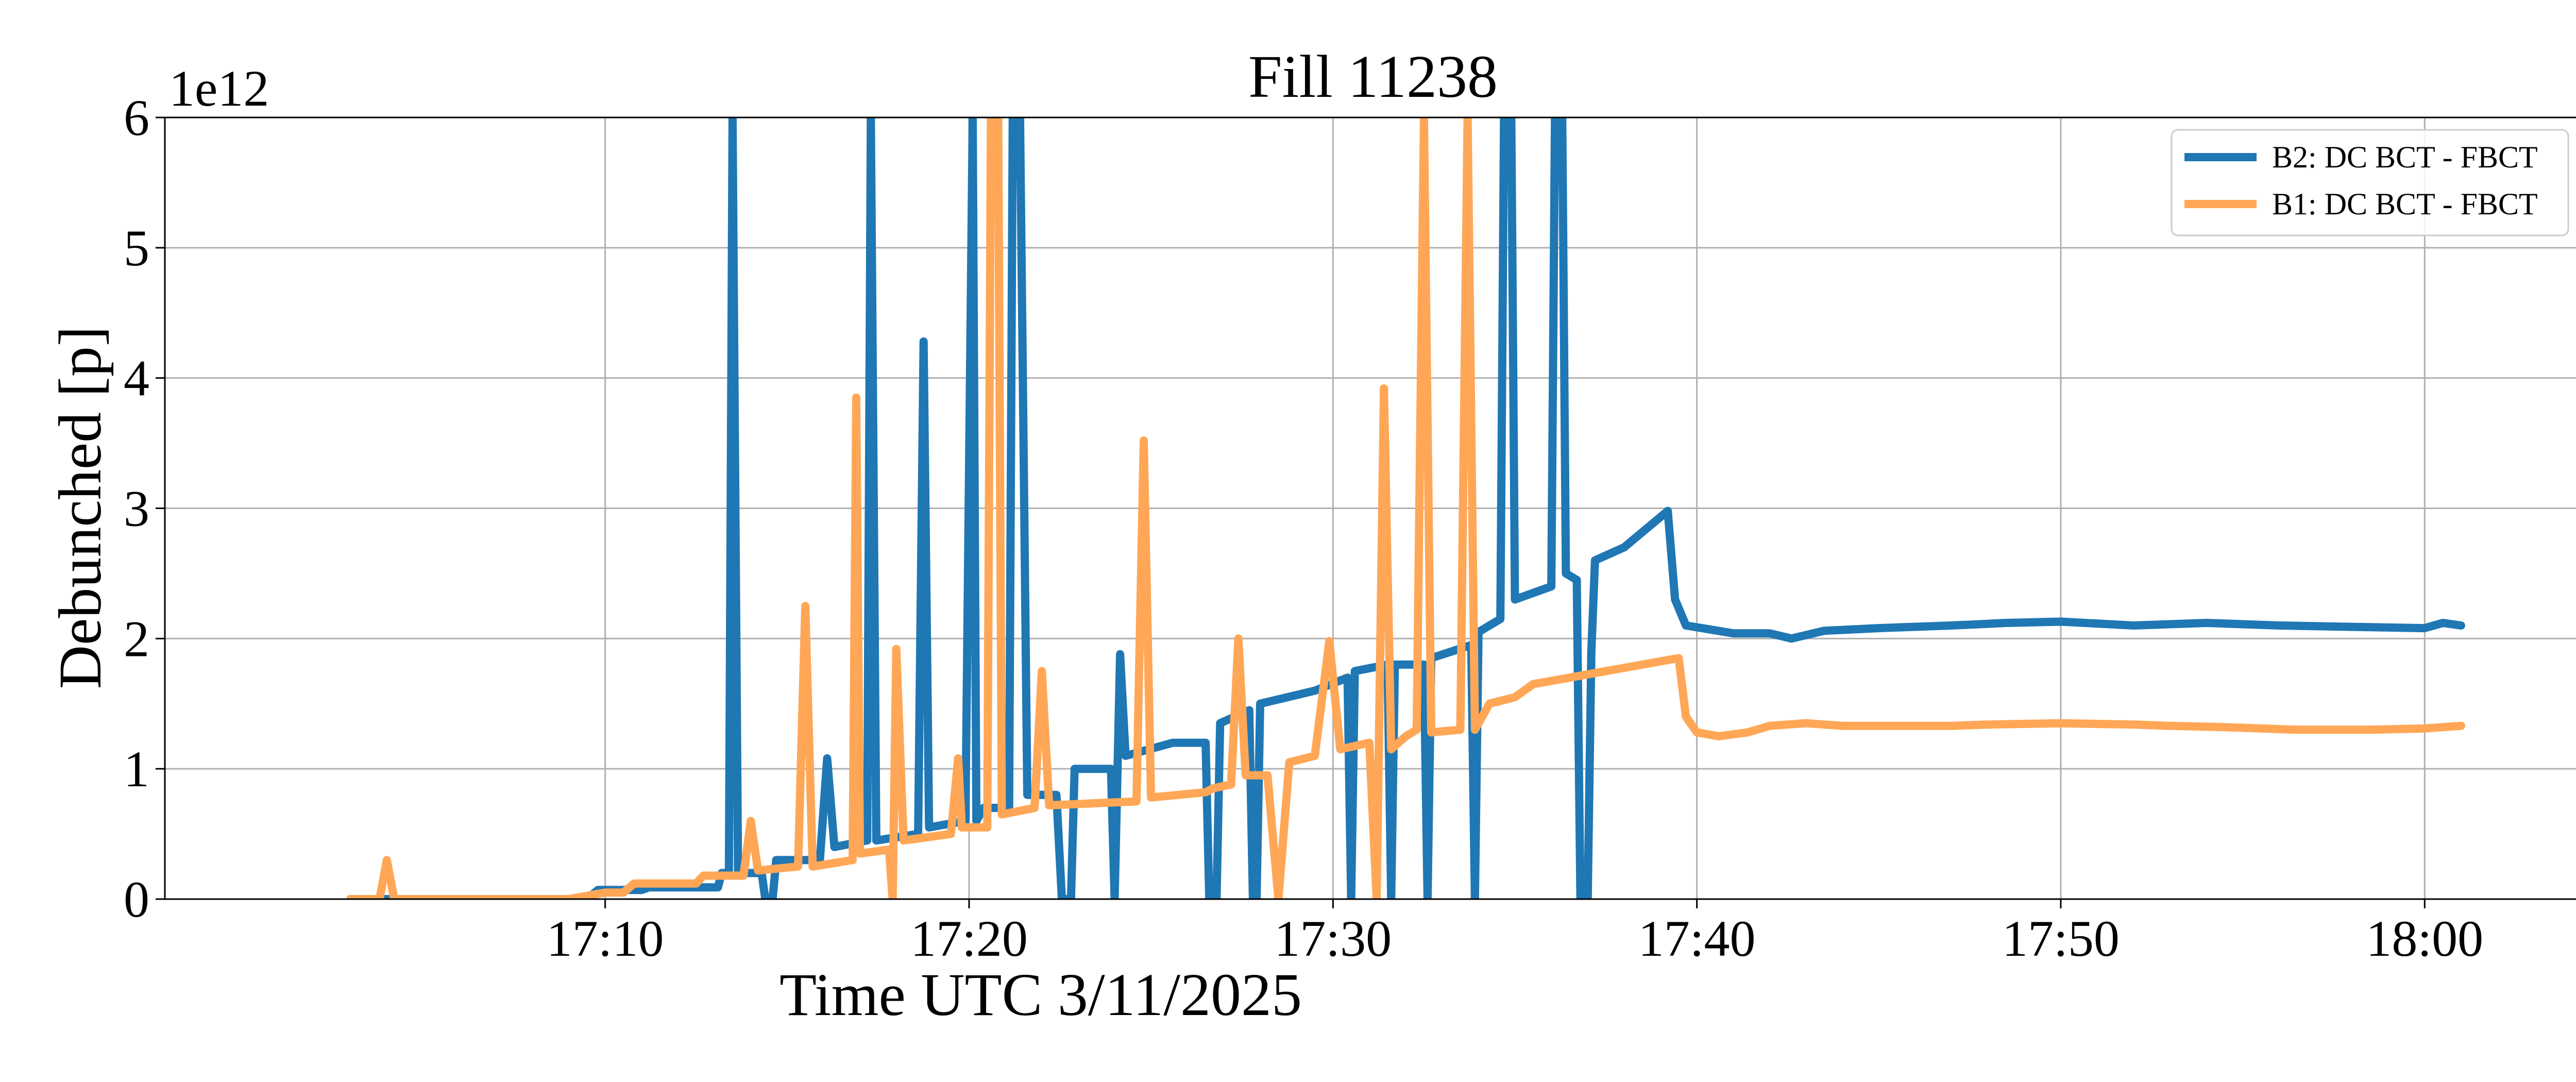 The width and height of the screenshot is (2576, 1082). What do you see at coordinates (1333, 938) in the screenshot?
I see `x-tick-label: 17:30` at bounding box center [1333, 938].